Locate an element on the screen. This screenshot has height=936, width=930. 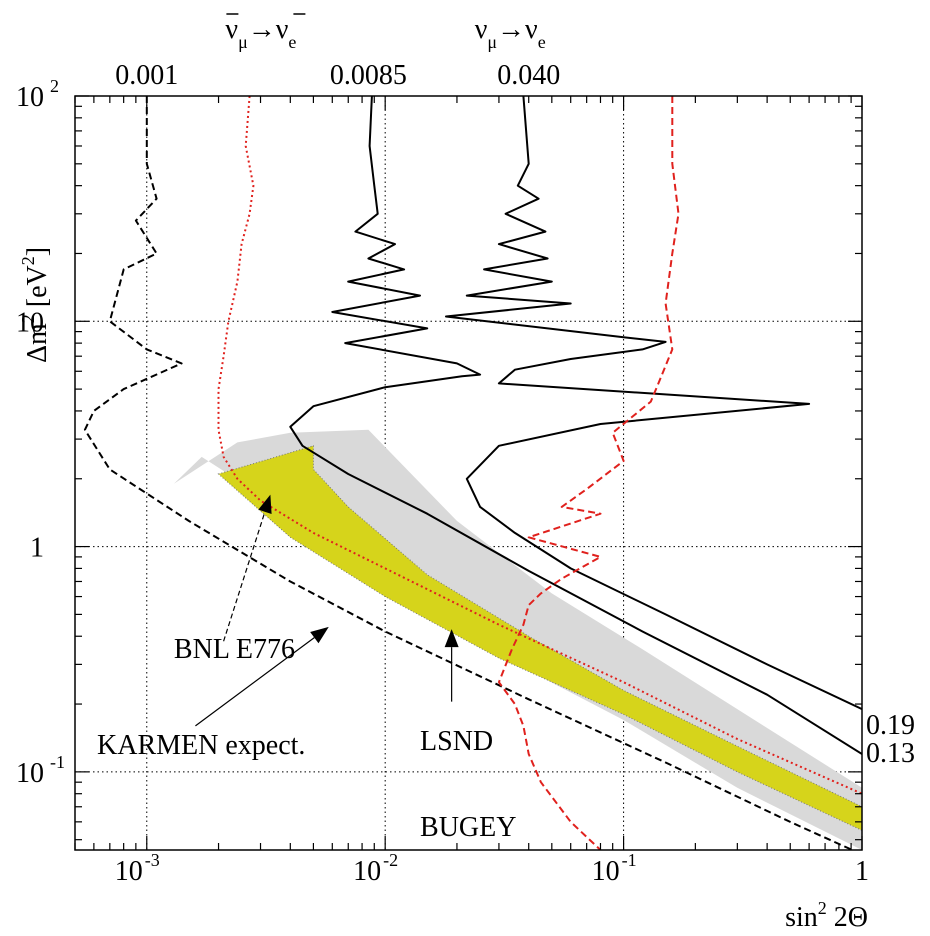
y-tick-label-exp: 2 is located at coordinates (54, 86).